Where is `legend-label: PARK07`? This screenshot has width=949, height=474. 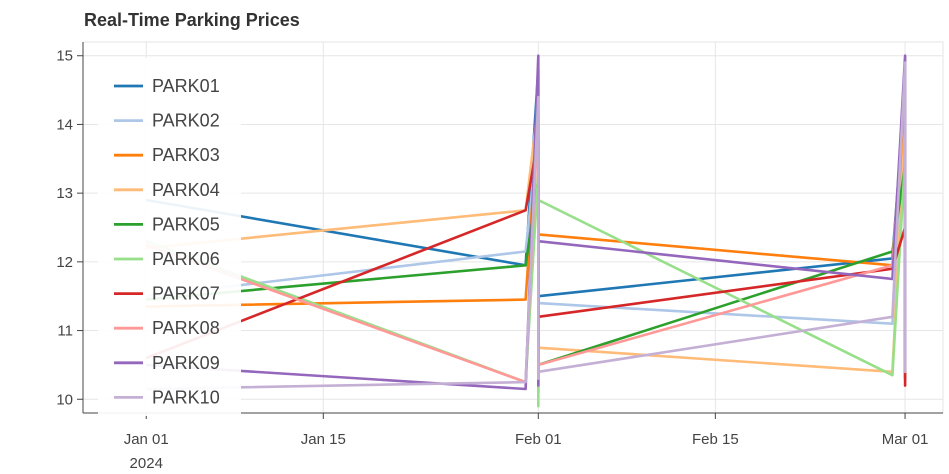 legend-label: PARK07 is located at coordinates (186, 294).